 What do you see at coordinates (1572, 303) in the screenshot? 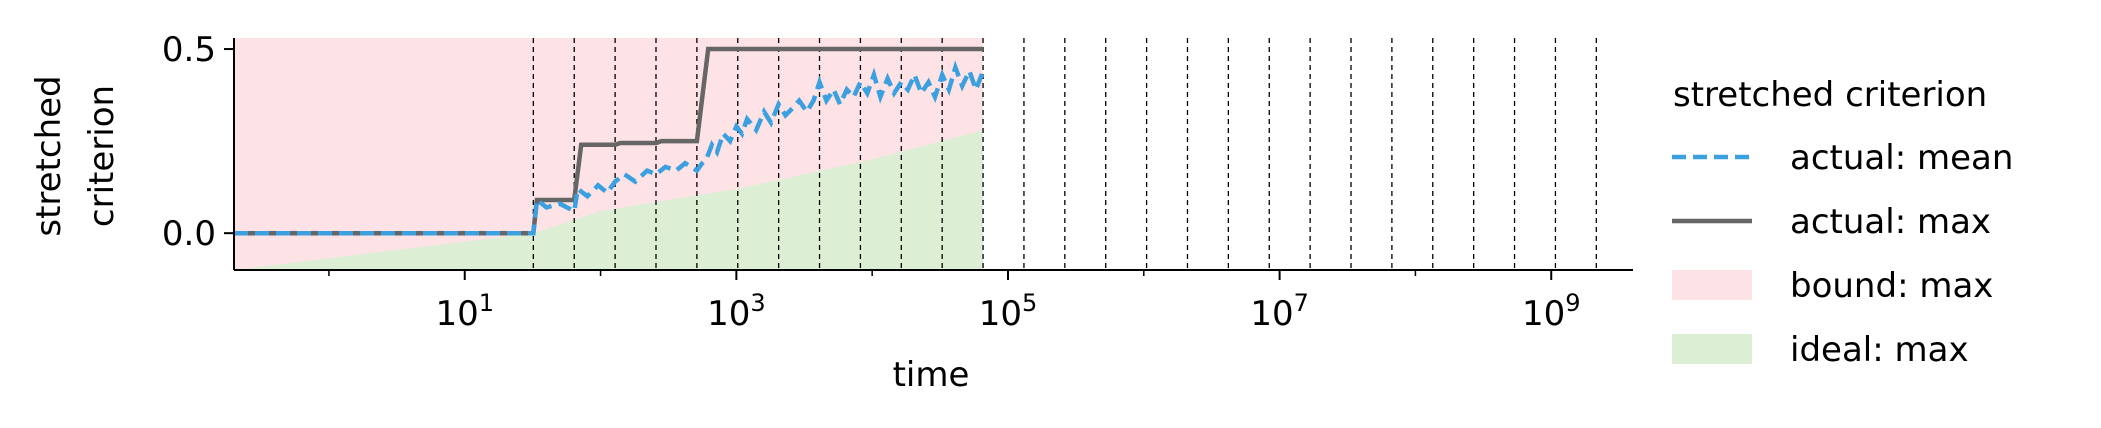
I see `x-tick-exponent: 9` at bounding box center [1572, 303].